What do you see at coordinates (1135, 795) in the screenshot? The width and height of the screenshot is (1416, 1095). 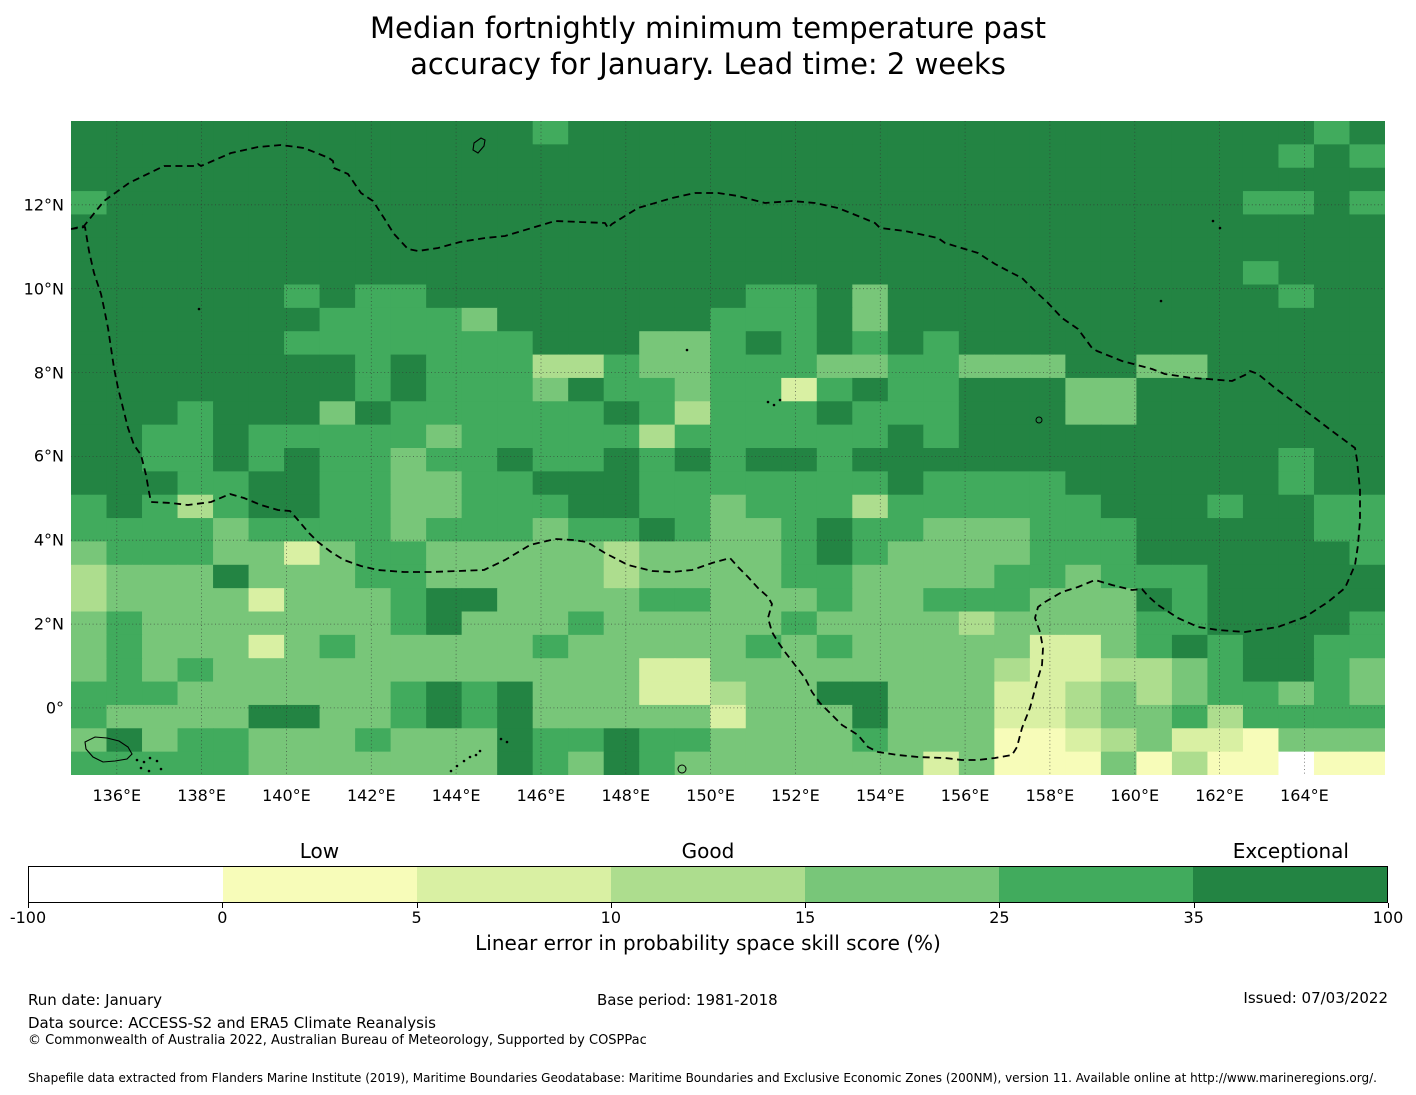 I see `x-tick-label: 160°E` at bounding box center [1135, 795].